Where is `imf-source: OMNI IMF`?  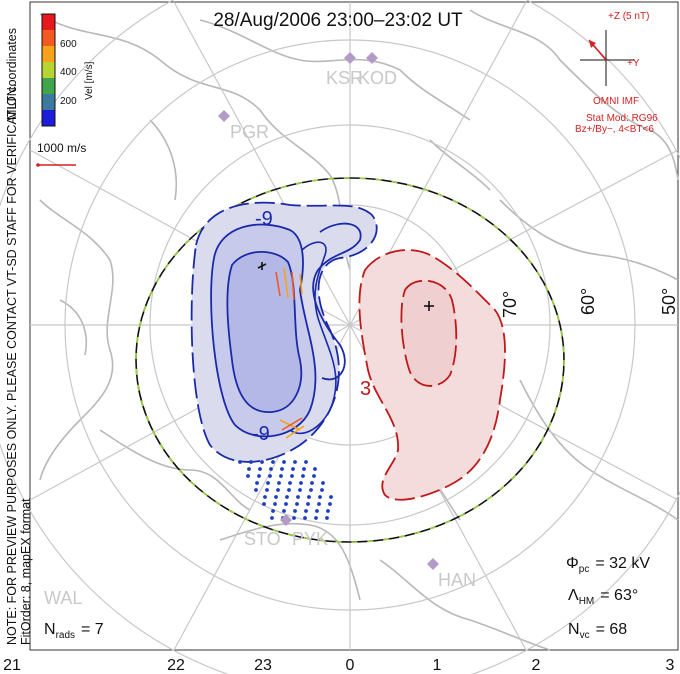
imf-source: OMNI IMF is located at coordinates (616, 101).